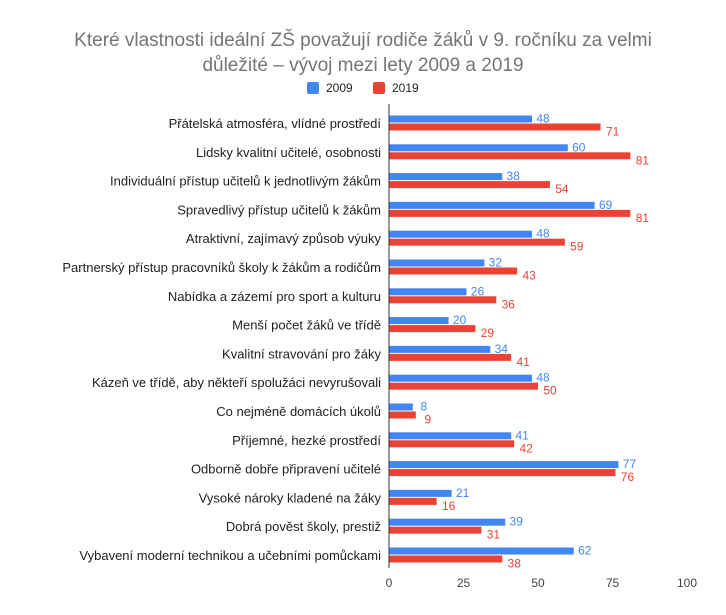 Image resolution: width=726 pixels, height=615 pixels. I want to click on data-label-2019: 36, so click(509, 304).